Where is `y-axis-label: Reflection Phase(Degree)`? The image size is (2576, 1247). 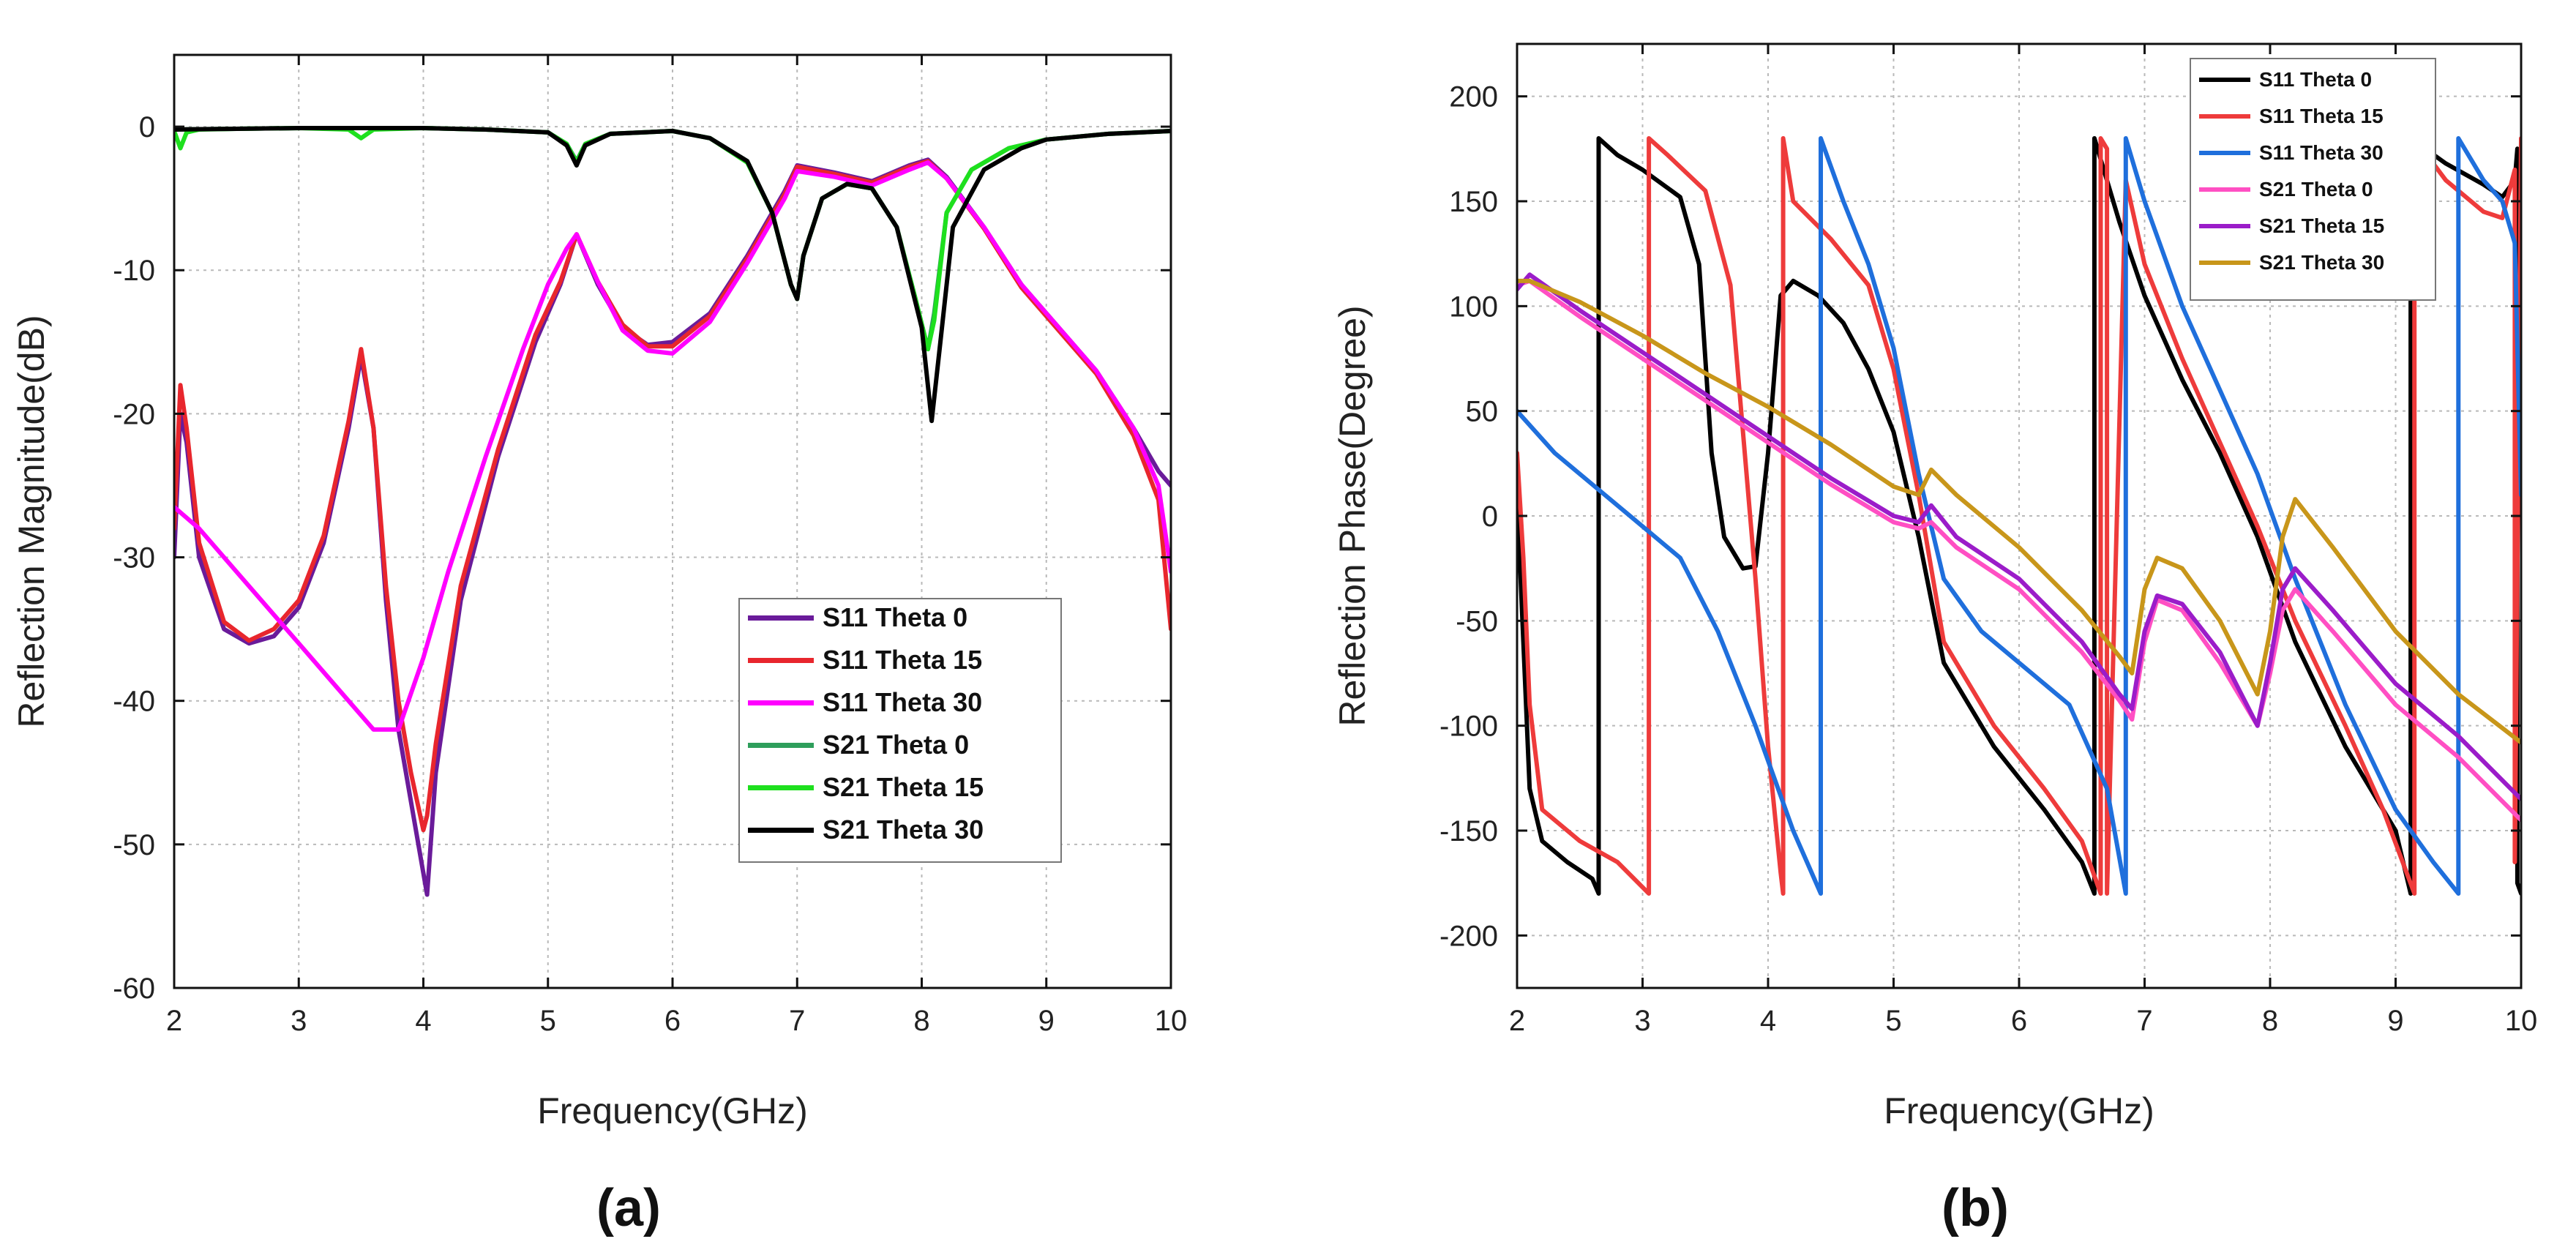 y-axis-label: Reflection Phase(Degree) is located at coordinates (1352, 516).